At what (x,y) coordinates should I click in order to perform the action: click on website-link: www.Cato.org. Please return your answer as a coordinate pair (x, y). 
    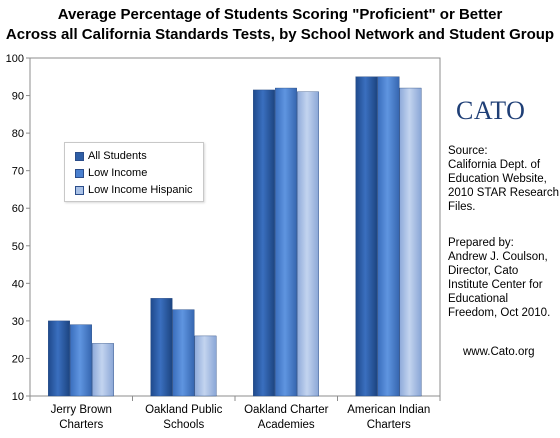
    Looking at the image, I should click on (499, 352).